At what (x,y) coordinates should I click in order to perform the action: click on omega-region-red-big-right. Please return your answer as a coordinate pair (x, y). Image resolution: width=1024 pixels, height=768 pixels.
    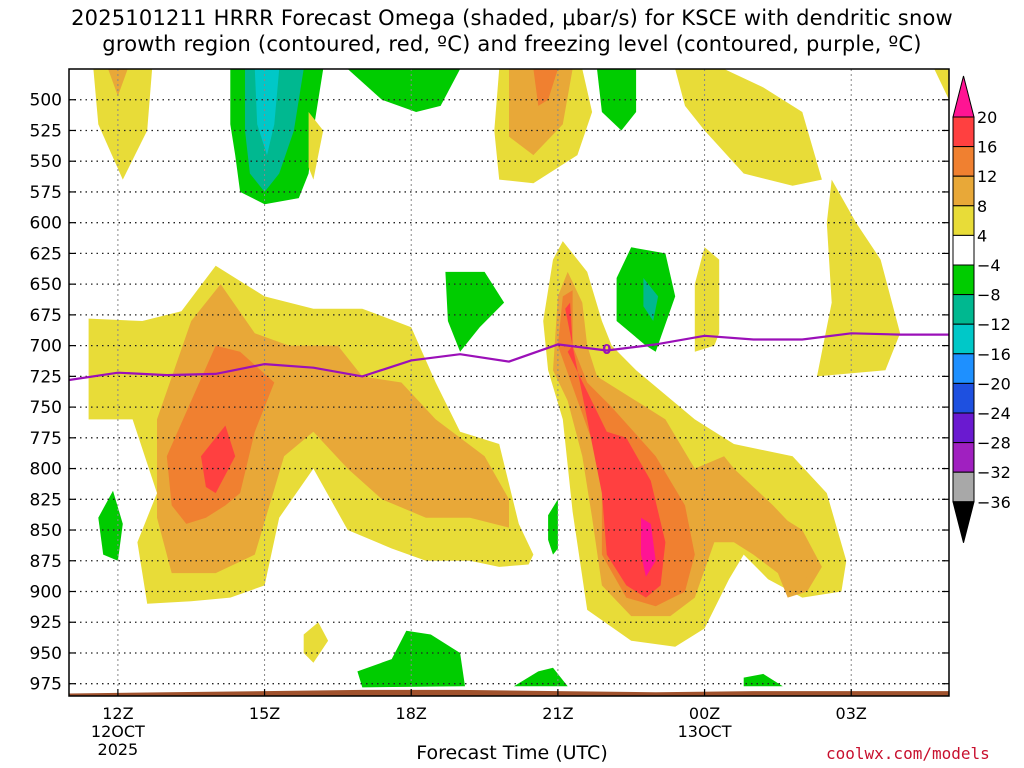
    Looking at the image, I should click on (615, 450).